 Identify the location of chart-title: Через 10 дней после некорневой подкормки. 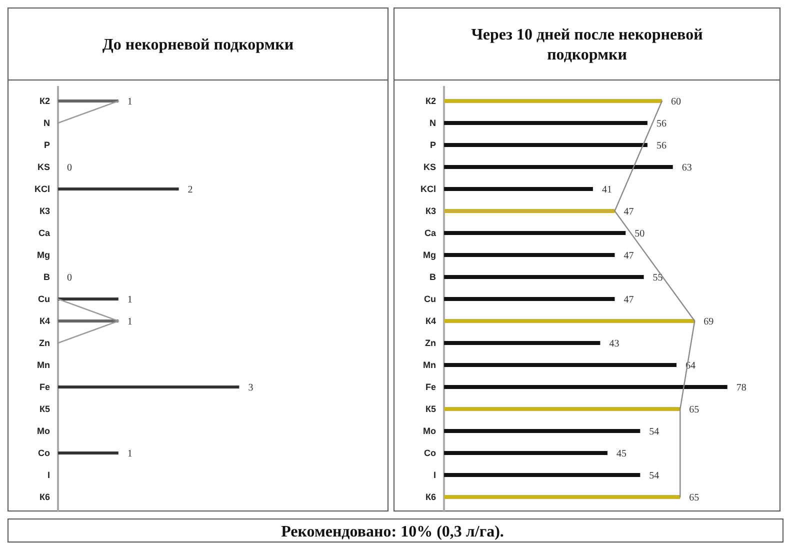
(587, 45).